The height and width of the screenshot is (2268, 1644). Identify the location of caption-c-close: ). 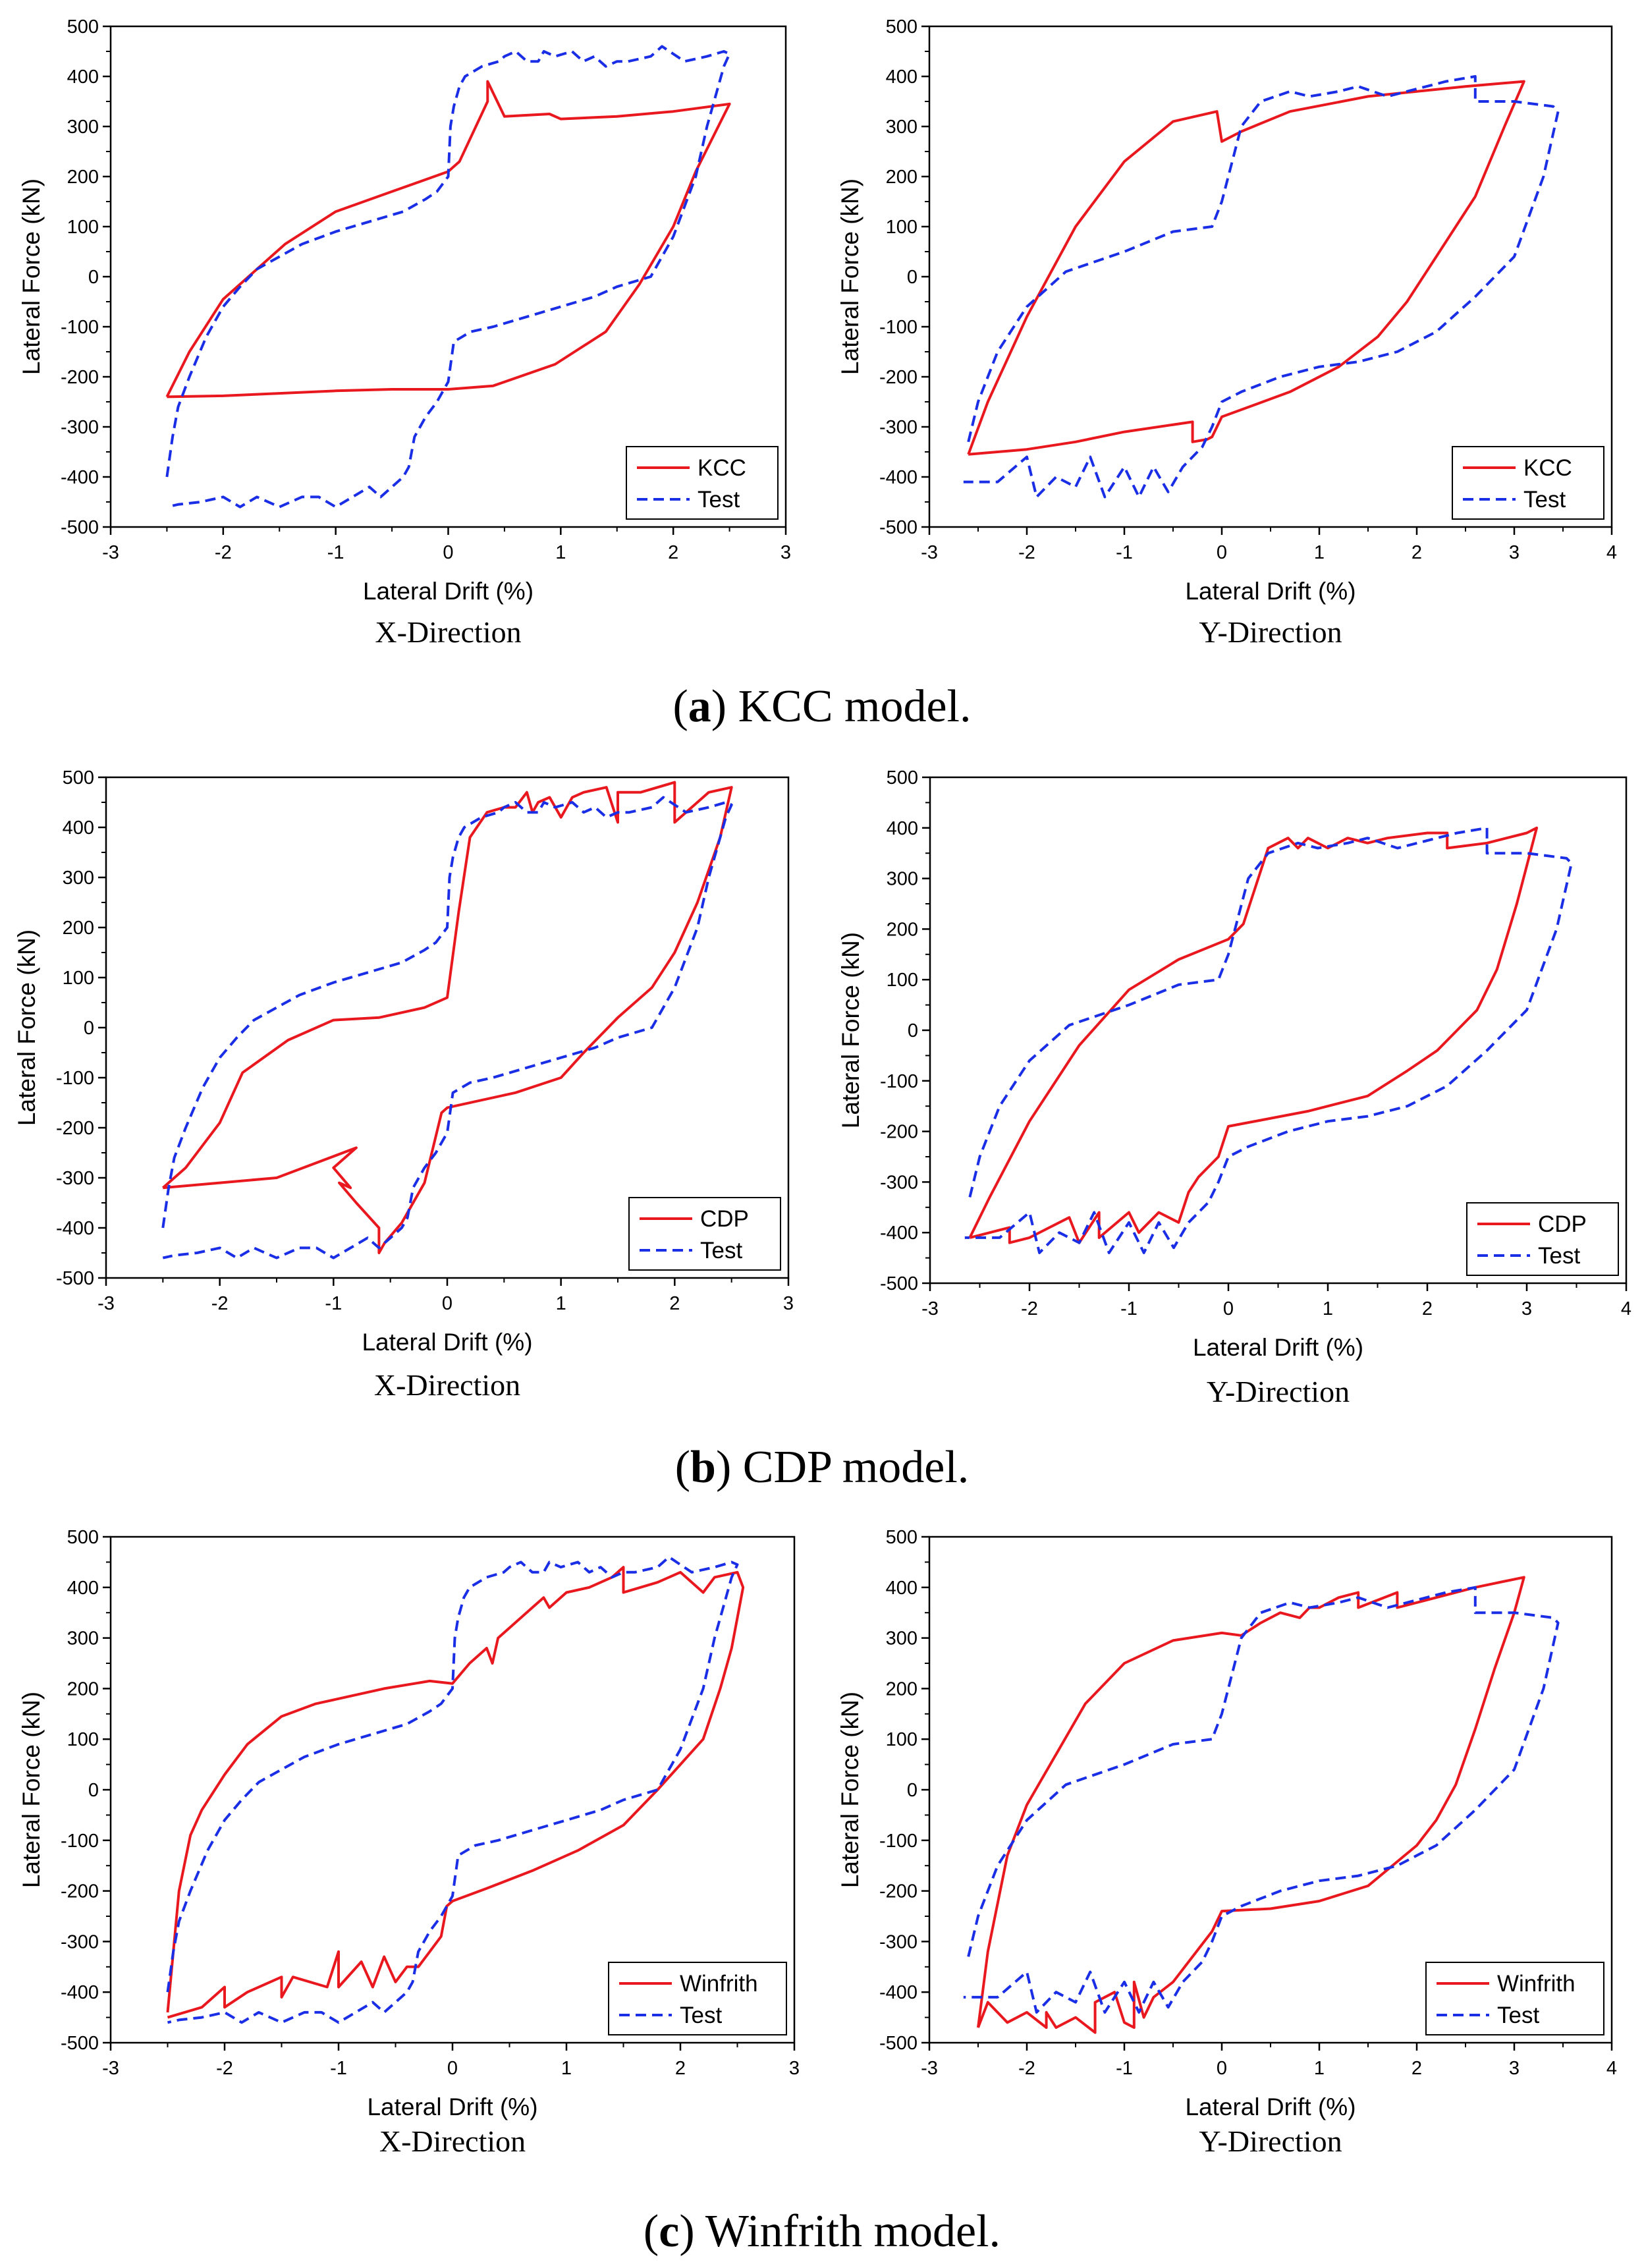
(686, 2231).